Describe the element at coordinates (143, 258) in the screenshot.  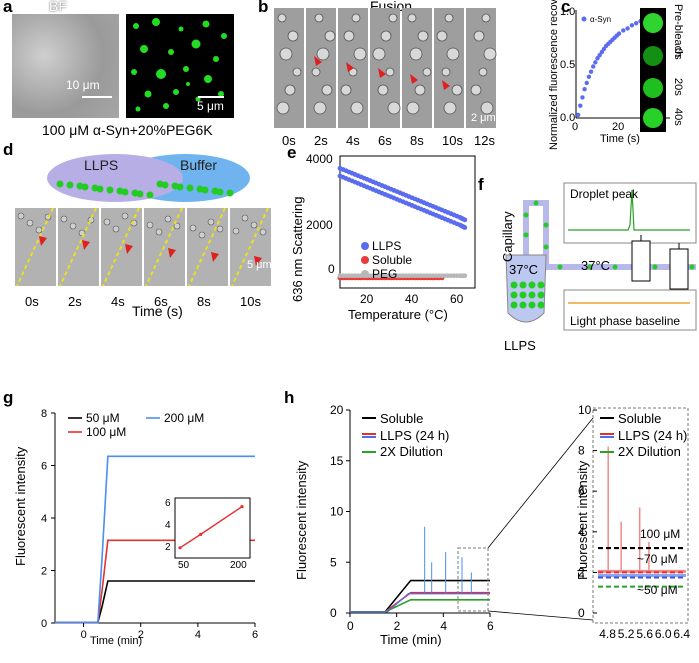
I see `flow-series: 0s 2s 4s 6s 8s 10s 5 μm` at that location.